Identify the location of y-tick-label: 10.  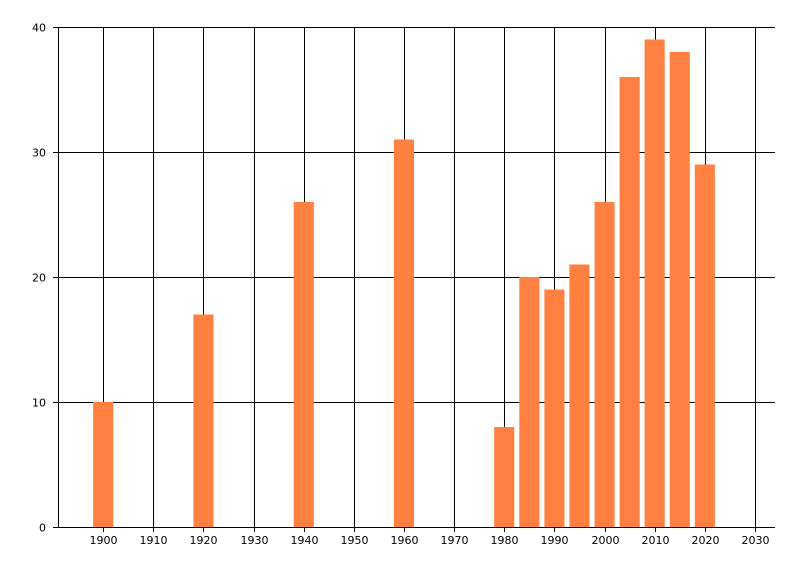
(39, 403).